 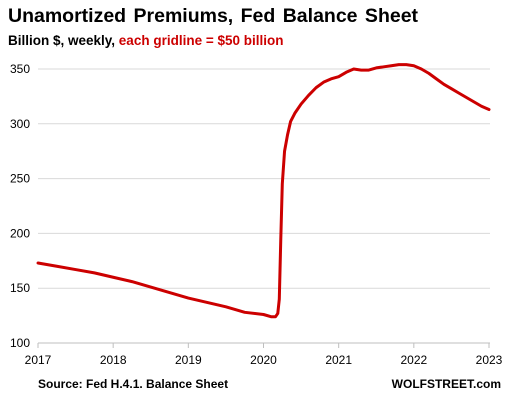 What do you see at coordinates (20, 206) in the screenshot?
I see `y-tick-labels: 100 150 200 250 300 350` at bounding box center [20, 206].